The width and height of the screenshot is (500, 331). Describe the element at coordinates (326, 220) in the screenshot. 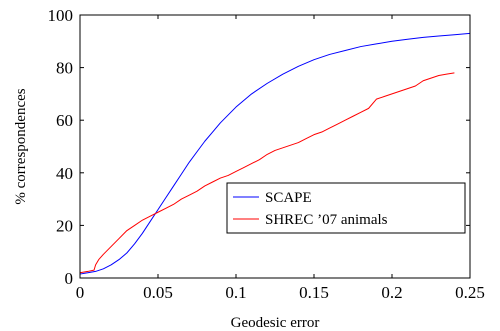

I see `legend-label-1: SHREC ’07 animals` at that location.